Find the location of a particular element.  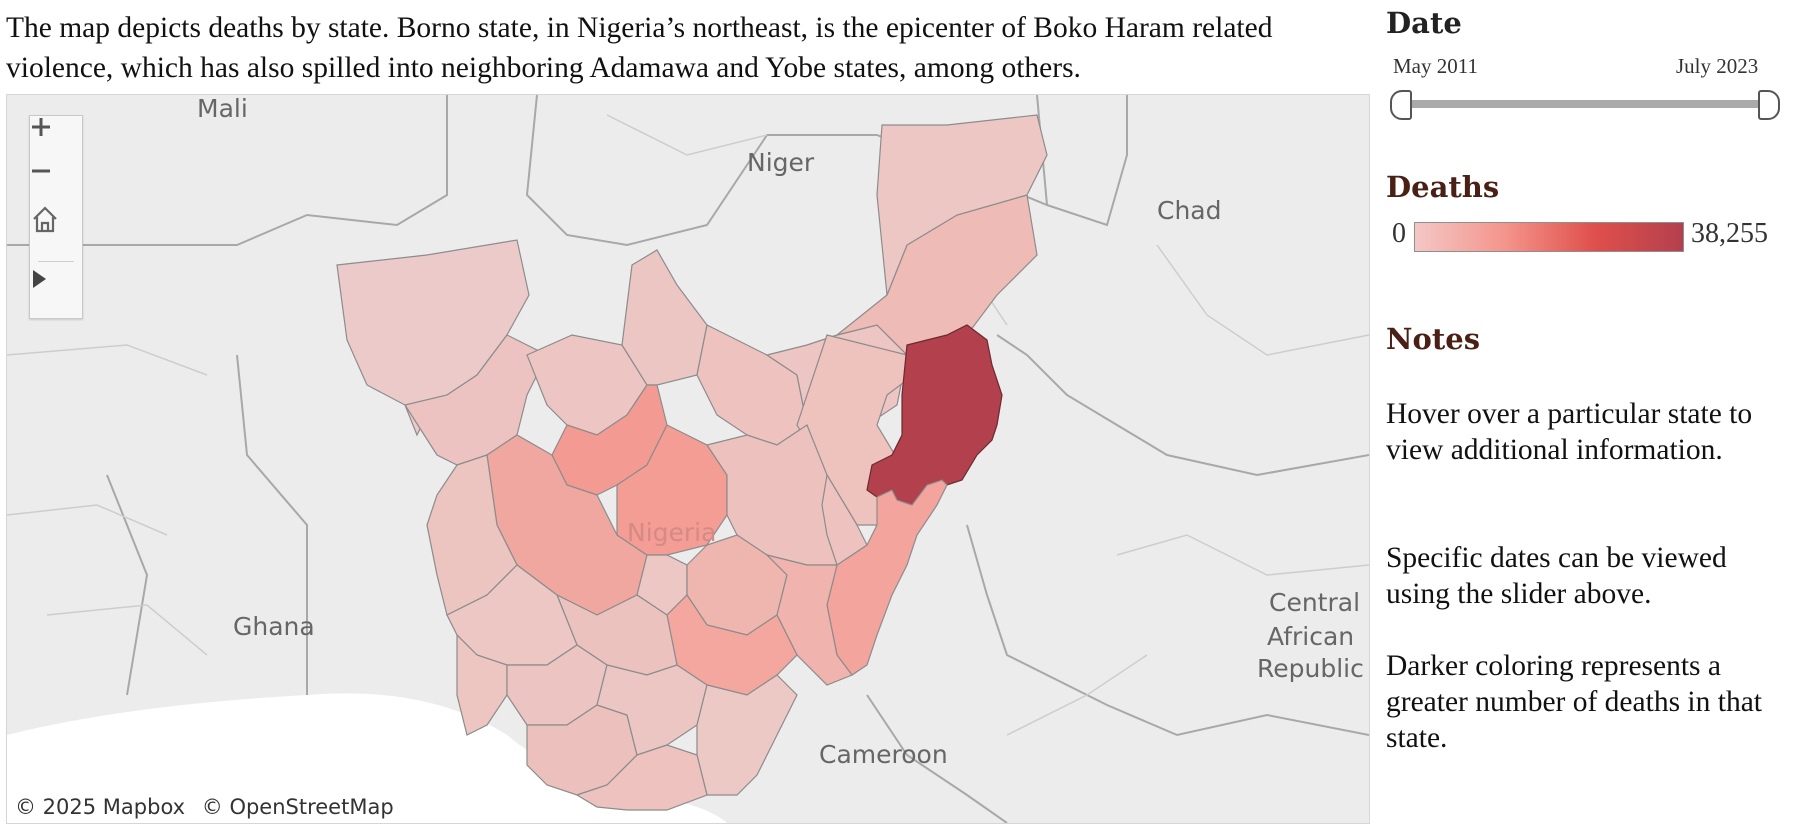

play-icon is located at coordinates (39, 279).